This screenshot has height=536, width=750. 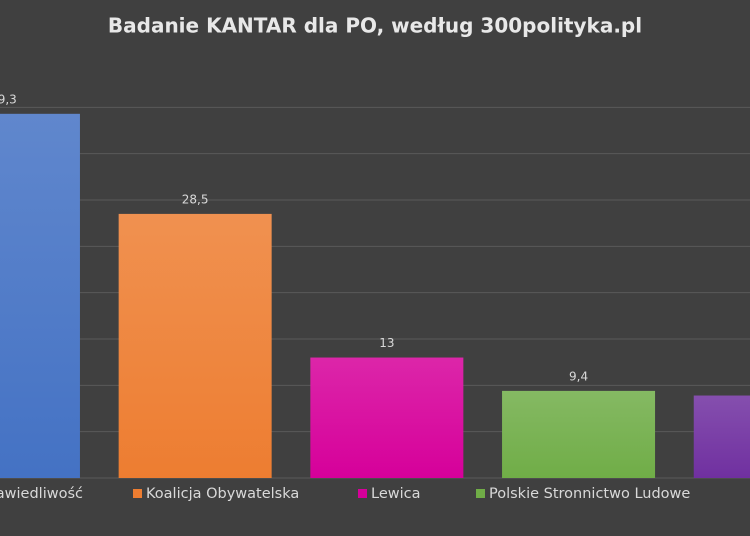 What do you see at coordinates (589, 494) in the screenshot?
I see `legend-label: Polskie Stronnictwo Ludowe` at bounding box center [589, 494].